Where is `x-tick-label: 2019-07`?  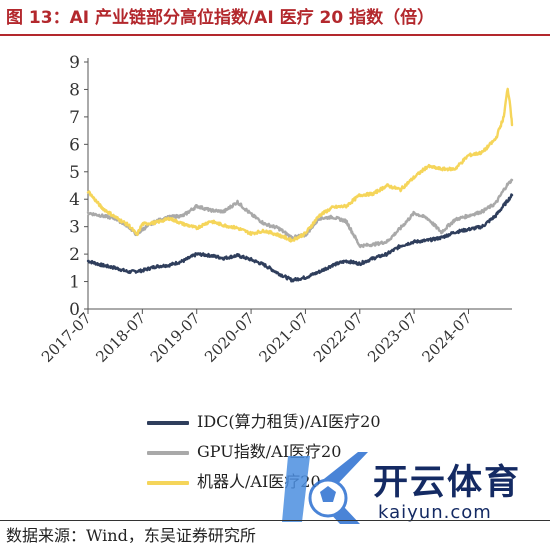
x-tick-label: 2019-07 is located at coordinates (175, 337).